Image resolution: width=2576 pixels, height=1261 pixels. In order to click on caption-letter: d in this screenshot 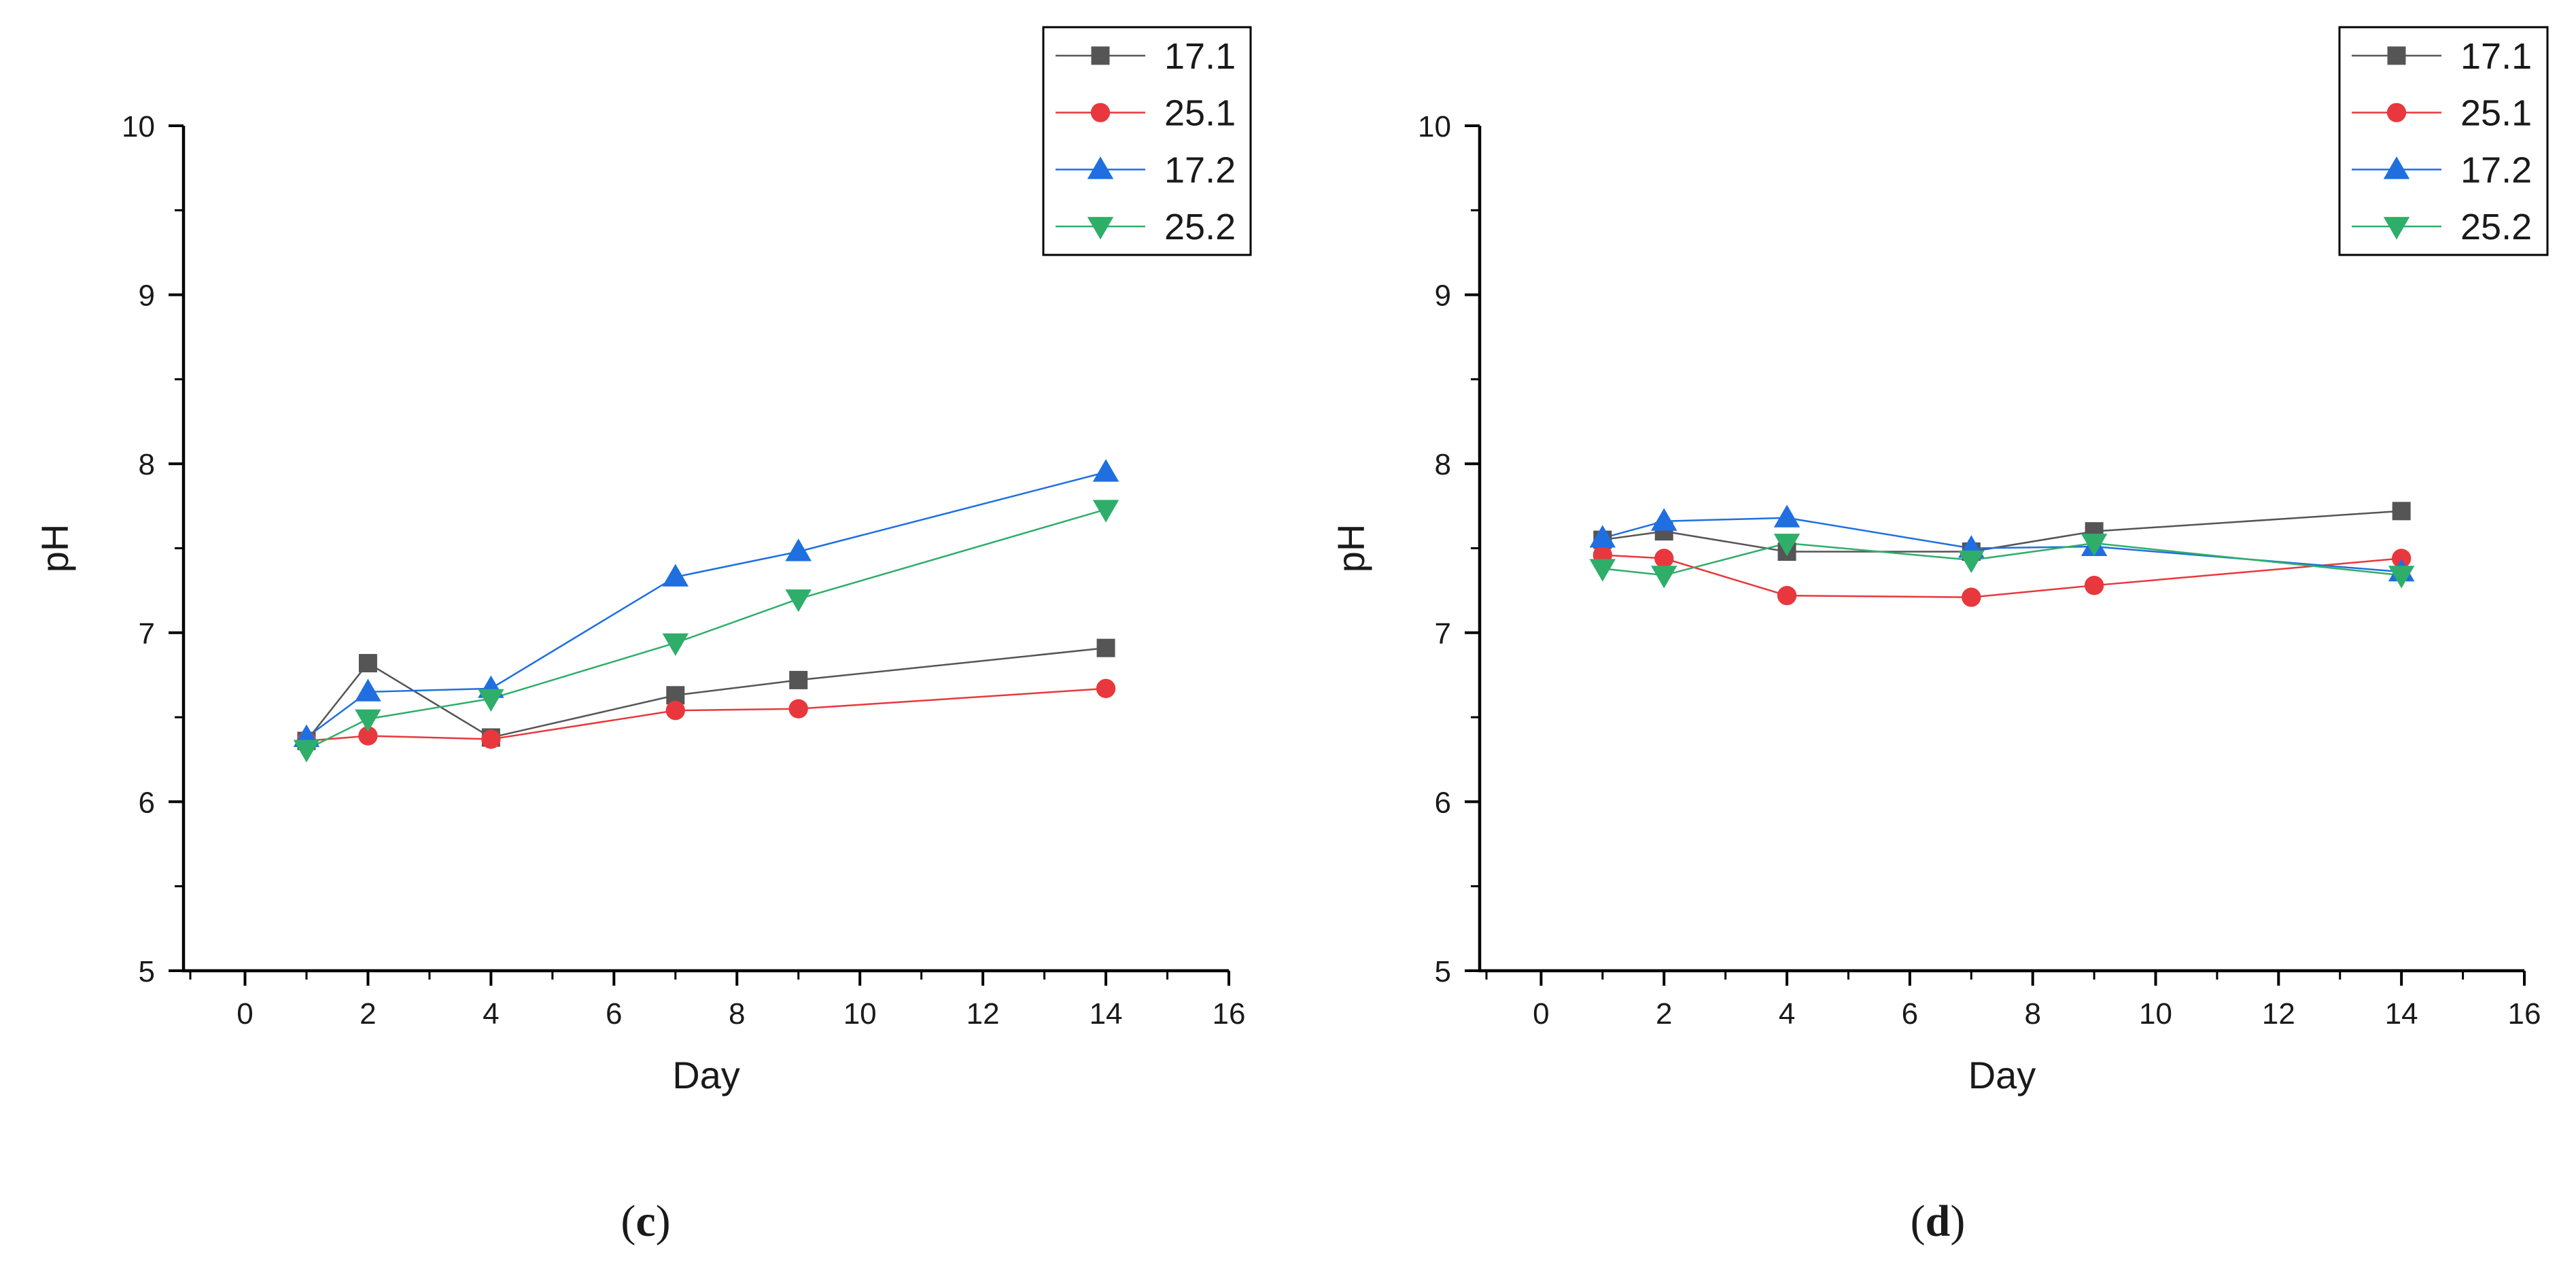, I will do `click(1938, 1221)`.